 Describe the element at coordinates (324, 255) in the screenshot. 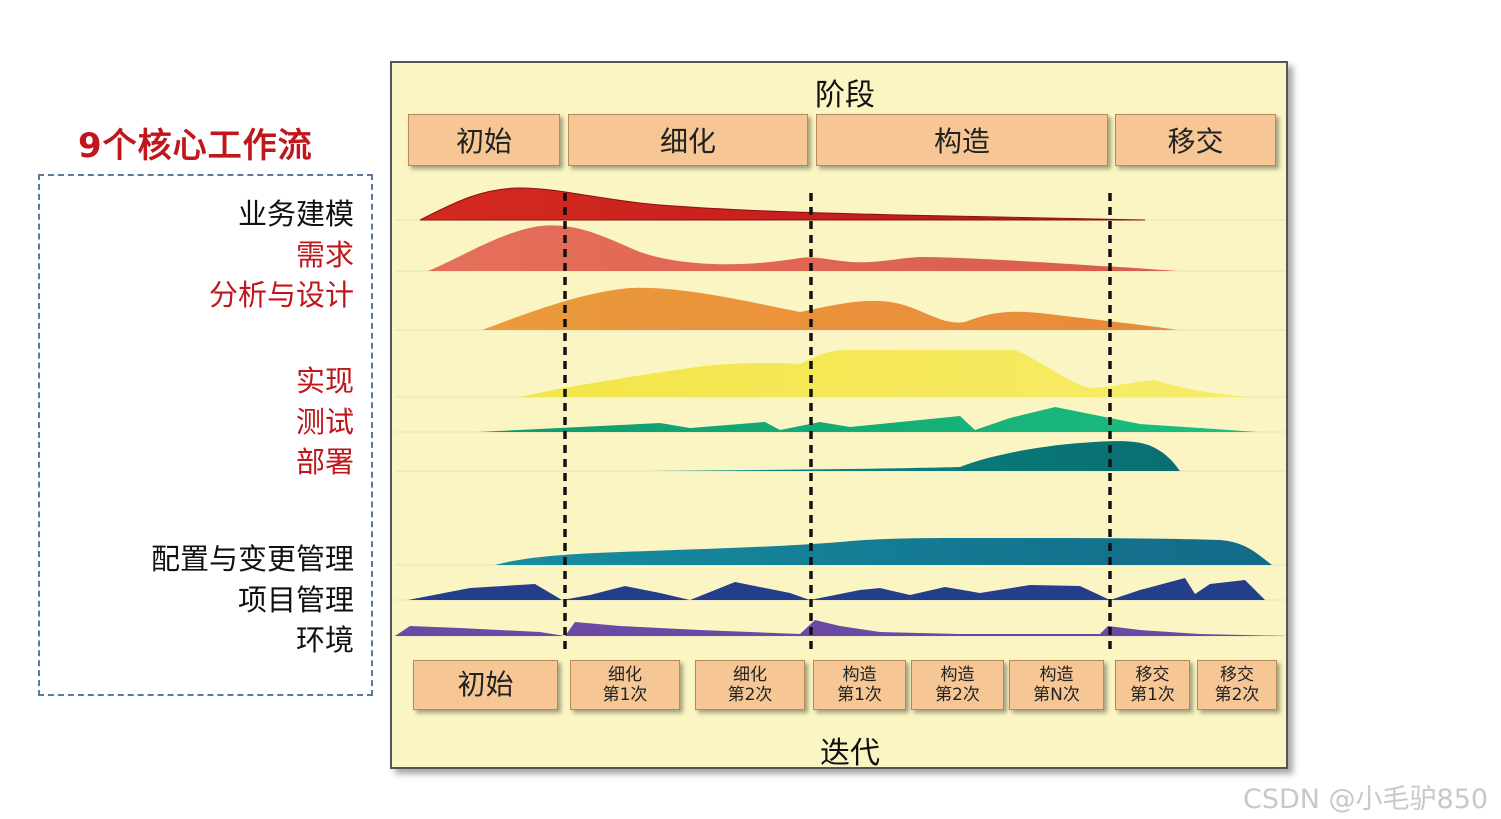

I see `workflow-label-requirements: 需求` at that location.